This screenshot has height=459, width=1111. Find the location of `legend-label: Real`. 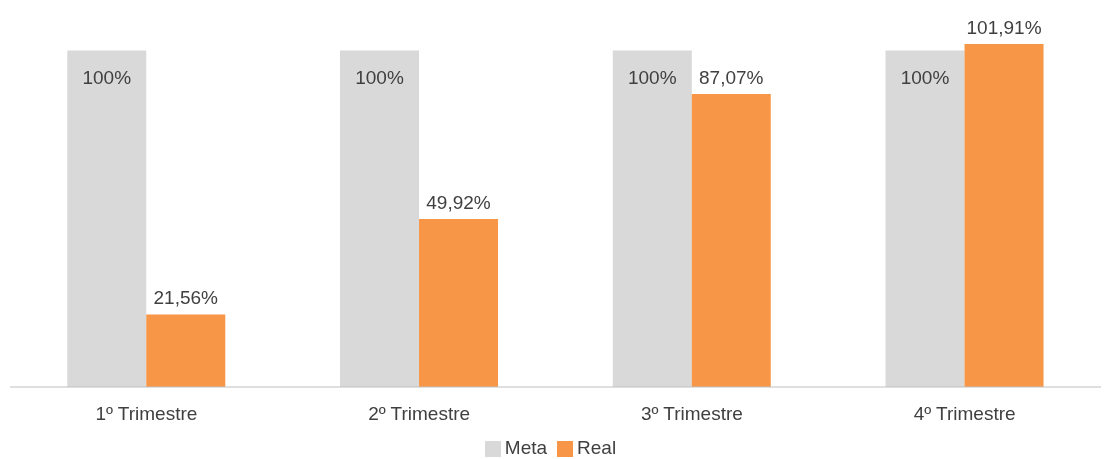

legend-label: Real is located at coordinates (597, 447).